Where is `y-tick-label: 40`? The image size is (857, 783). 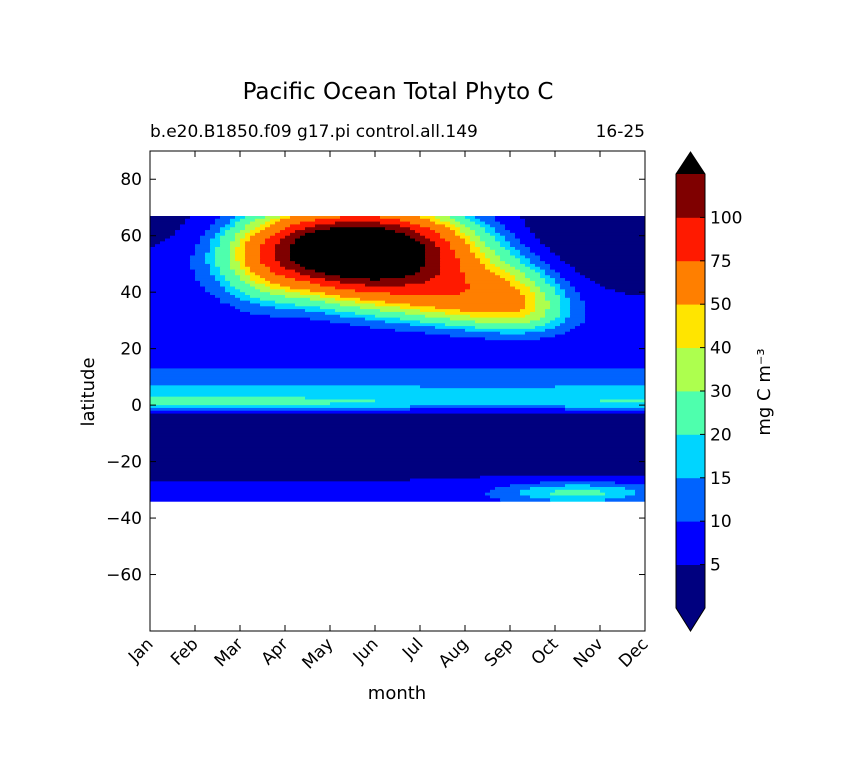 y-tick-label: 40 is located at coordinates (131, 293).